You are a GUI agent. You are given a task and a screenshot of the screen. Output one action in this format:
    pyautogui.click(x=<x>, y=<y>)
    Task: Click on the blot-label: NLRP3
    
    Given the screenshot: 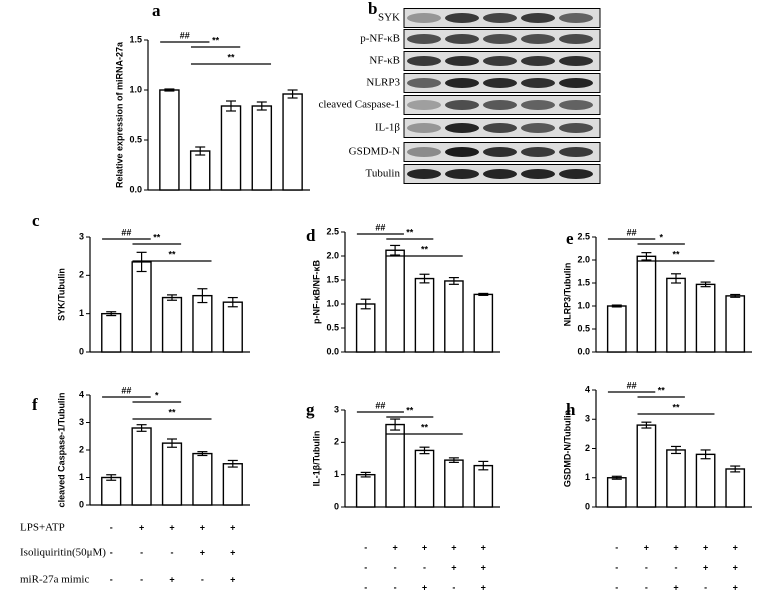 What is the action you would take?
    pyautogui.click(x=383, y=83)
    